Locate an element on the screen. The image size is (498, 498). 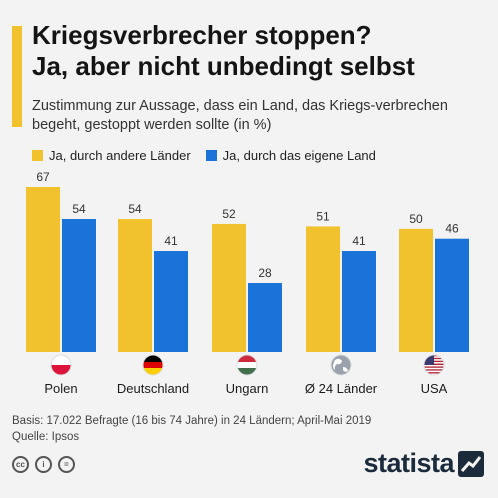
usa-flag-icon is located at coordinates (434, 365).